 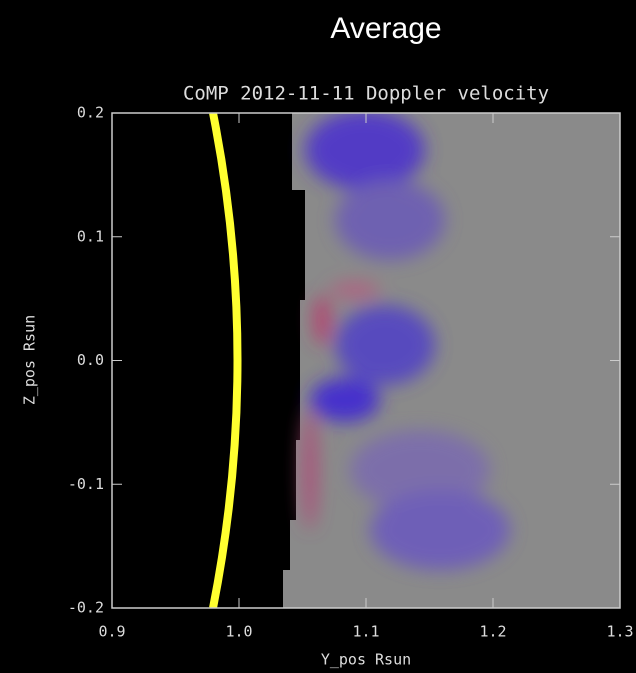 I want to click on x-tick-label: 1.1, so click(x=365, y=632).